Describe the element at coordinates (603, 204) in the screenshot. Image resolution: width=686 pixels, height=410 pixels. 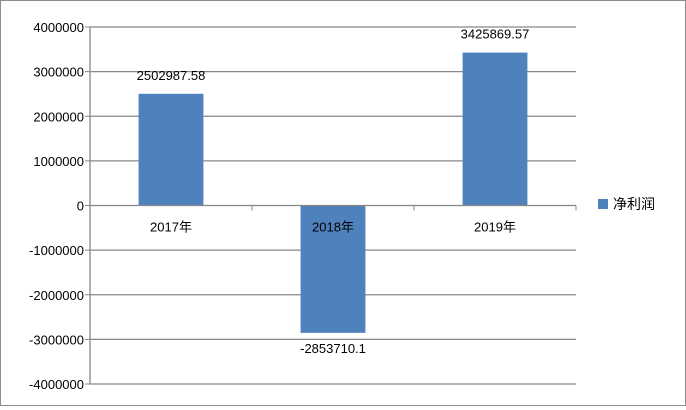
I see `legend-swatch` at that location.